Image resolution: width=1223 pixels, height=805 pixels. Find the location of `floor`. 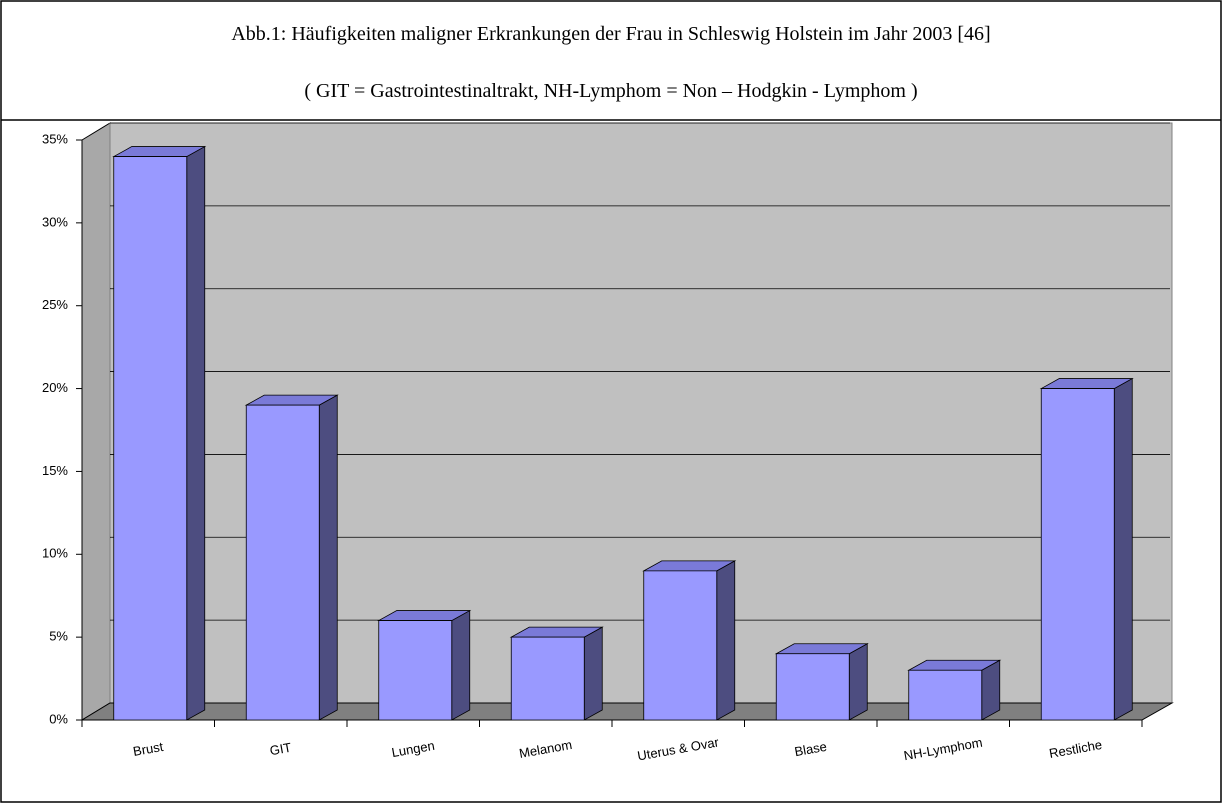

floor is located at coordinates (627, 711).